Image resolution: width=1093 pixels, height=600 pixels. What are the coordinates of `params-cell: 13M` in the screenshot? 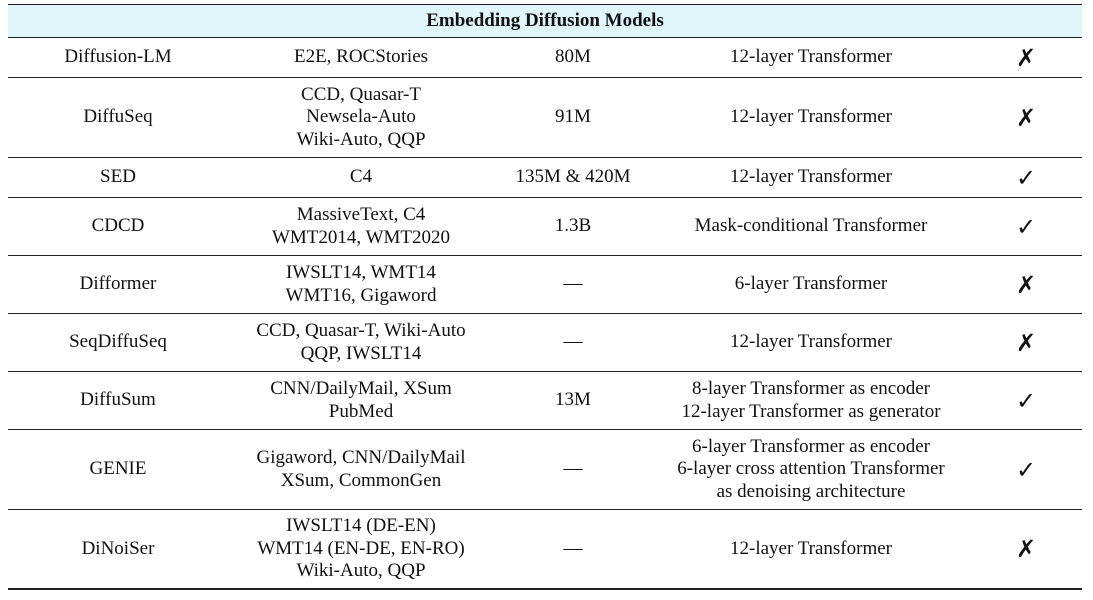 It's located at (573, 400).